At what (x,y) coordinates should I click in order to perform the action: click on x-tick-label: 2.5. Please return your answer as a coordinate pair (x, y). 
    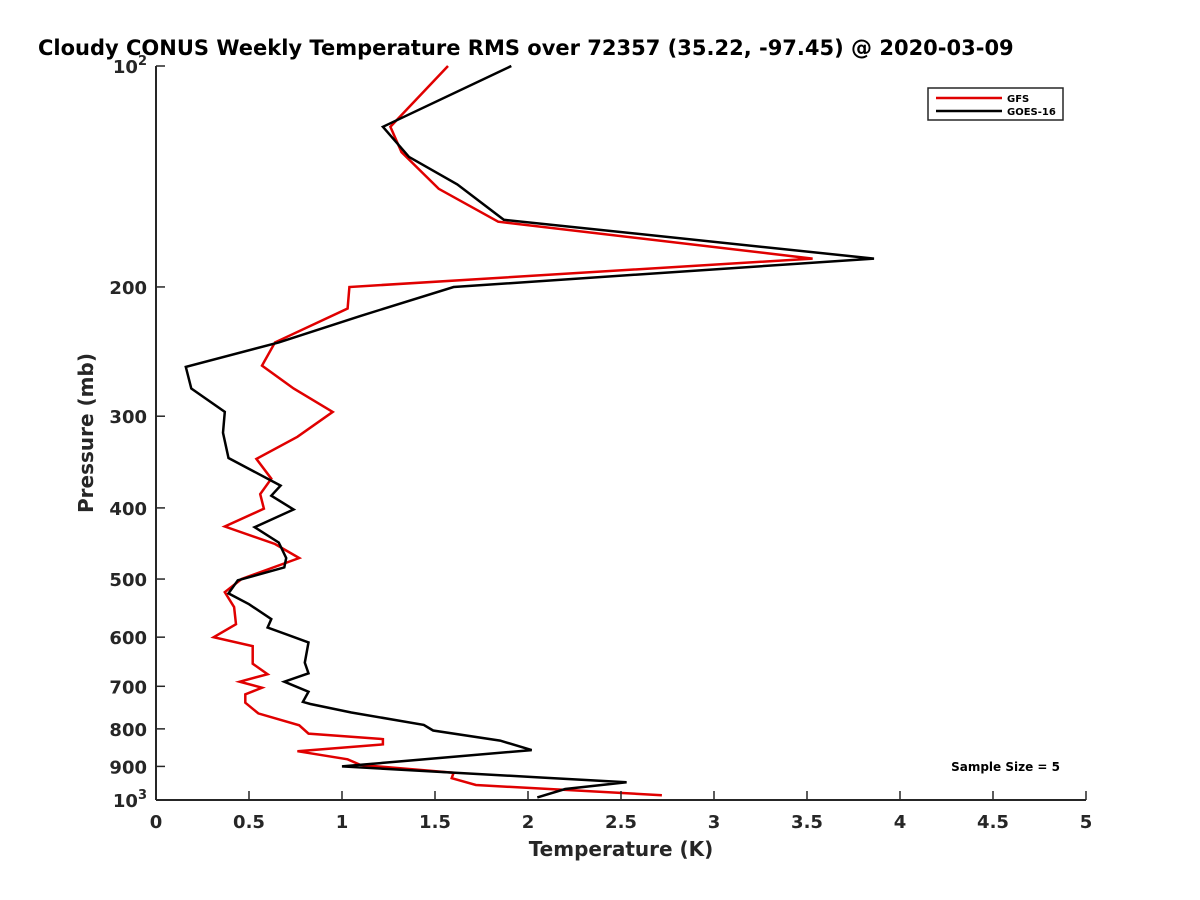
    Looking at the image, I should click on (621, 822).